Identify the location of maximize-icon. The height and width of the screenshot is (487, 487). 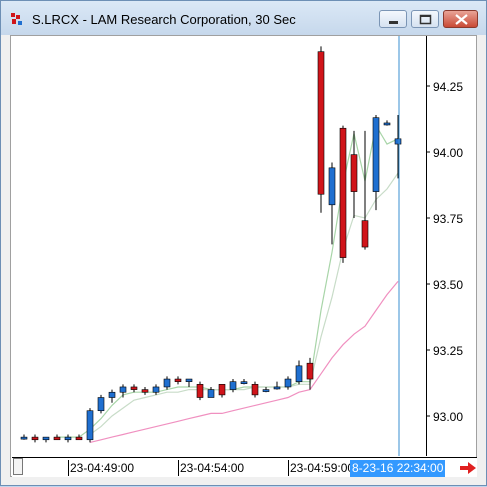
(425, 19).